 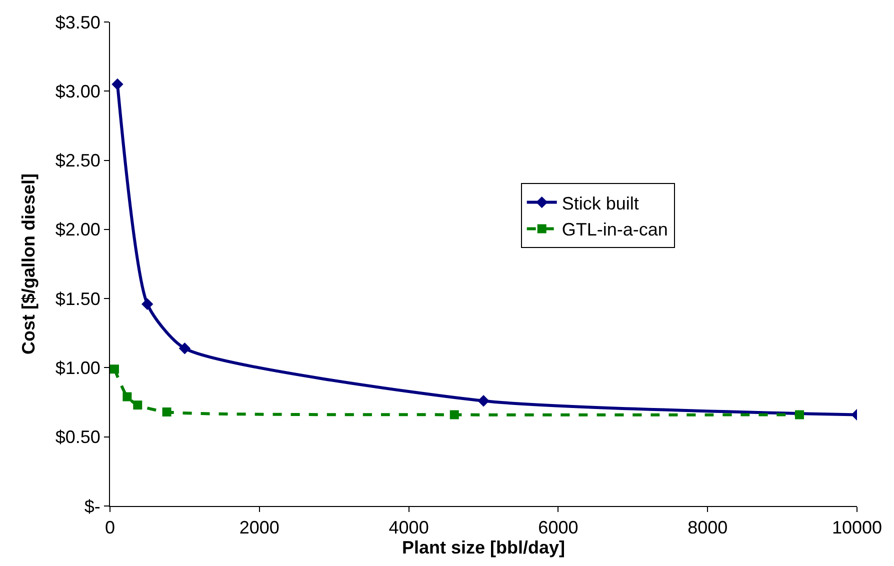 I want to click on y-tick-label: $3.00, so click(x=77, y=91).